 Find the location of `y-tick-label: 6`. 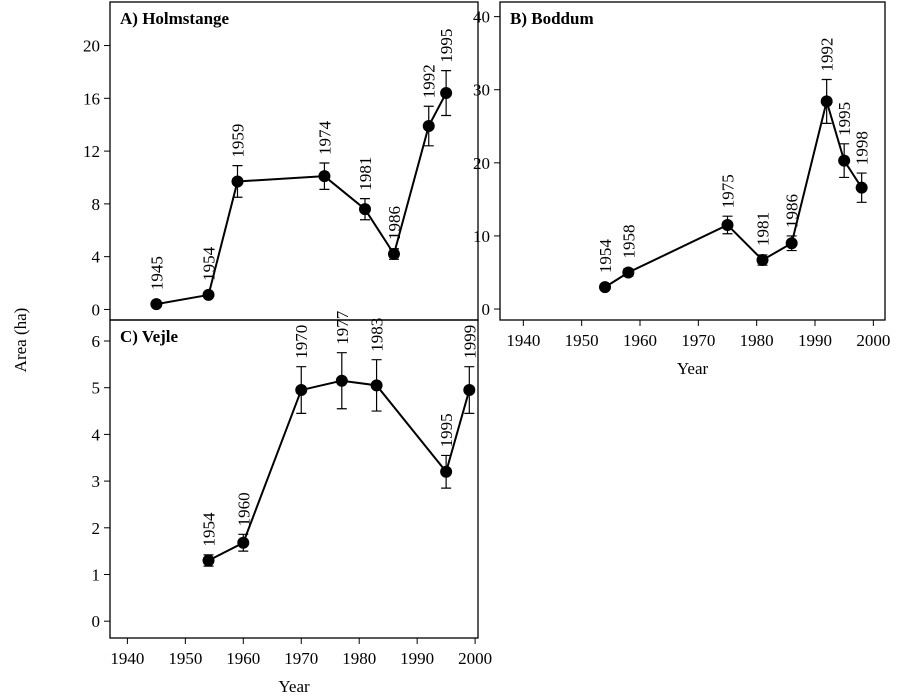

y-tick-label: 6 is located at coordinates (96, 341).